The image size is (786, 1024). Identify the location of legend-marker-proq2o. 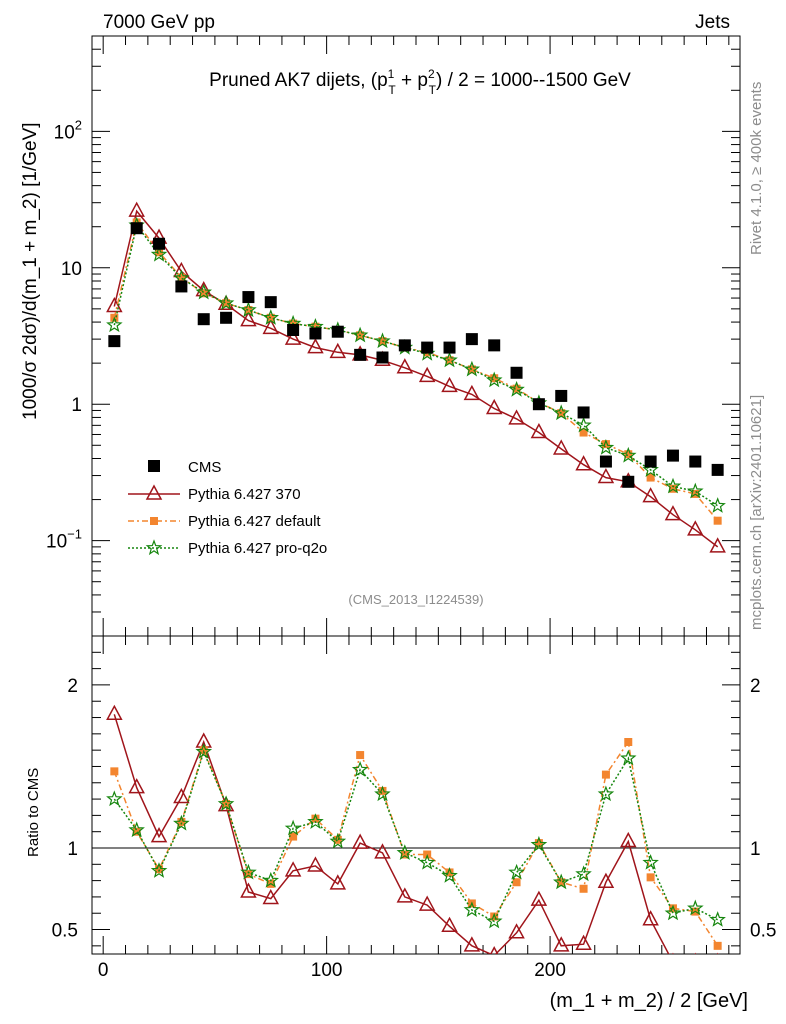
(154, 547).